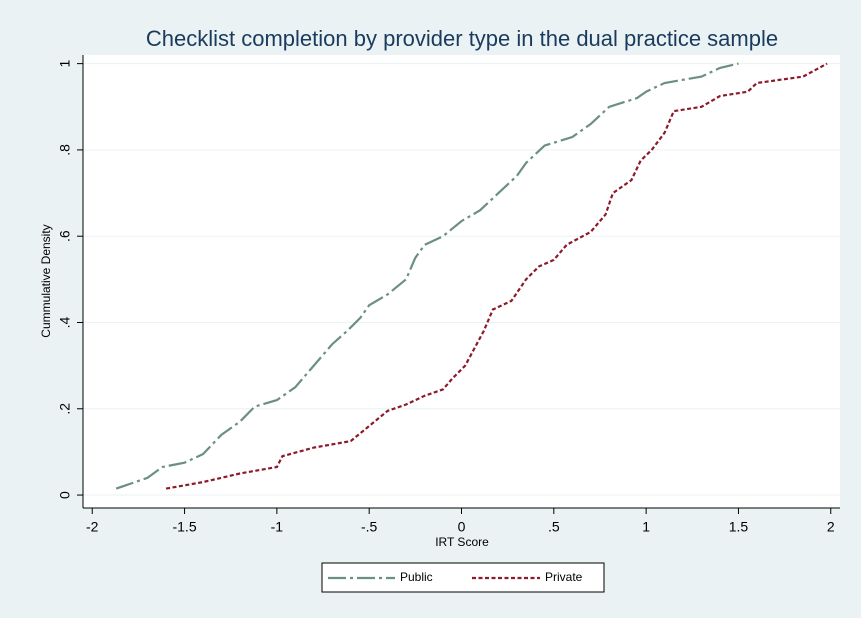  What do you see at coordinates (65, 409) in the screenshot?
I see `y-tick-label: .2` at bounding box center [65, 409].